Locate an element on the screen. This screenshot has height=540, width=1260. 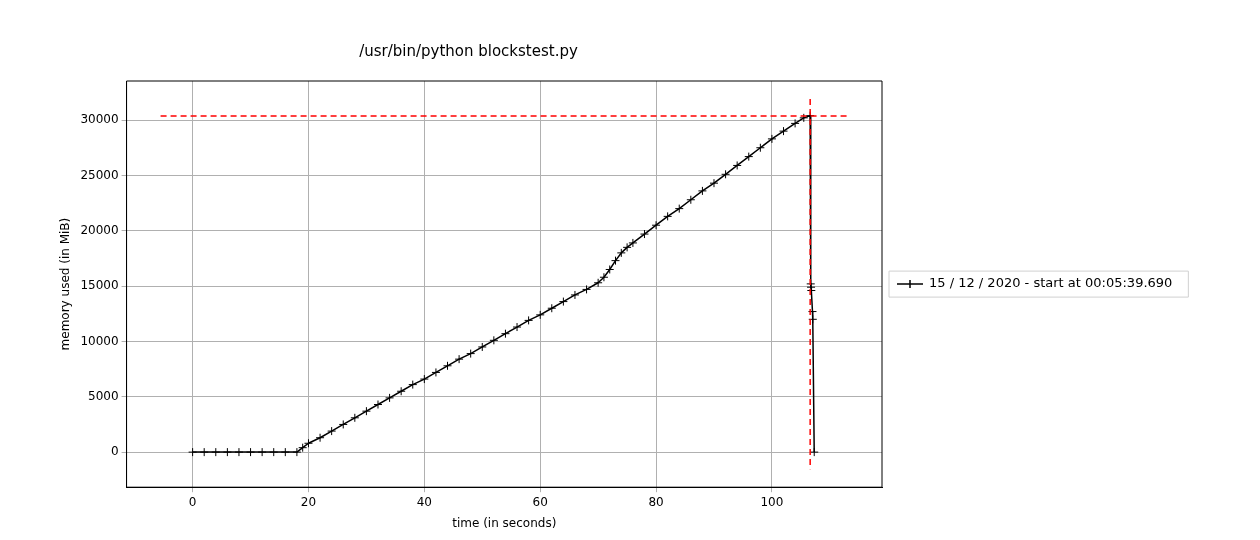
y-tick-label: 25000 is located at coordinates (99, 174).